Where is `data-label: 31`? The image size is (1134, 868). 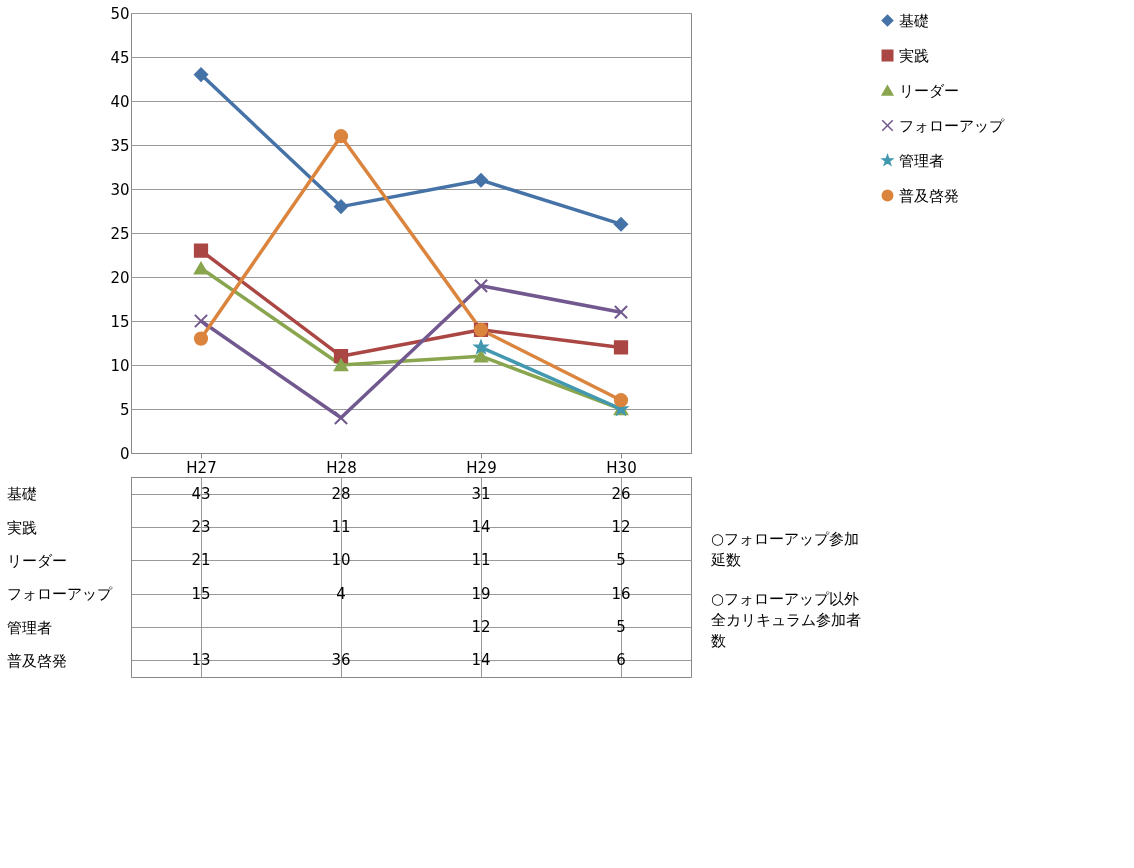 data-label: 31 is located at coordinates (481, 493).